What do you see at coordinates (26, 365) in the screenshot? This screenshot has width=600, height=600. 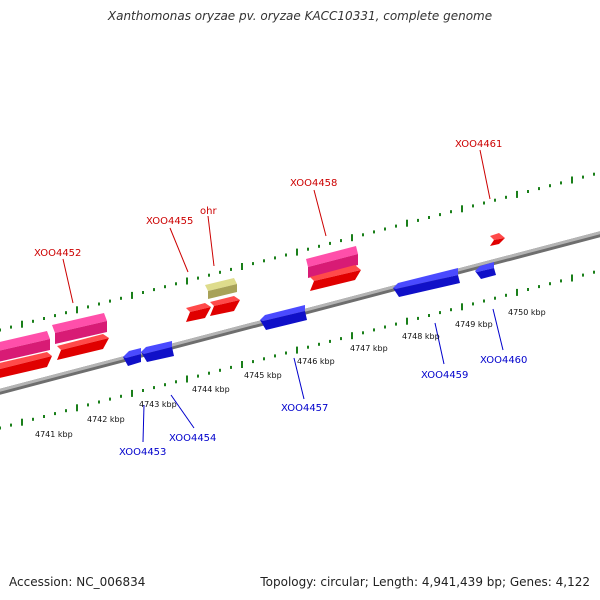 I see `gene-xoo4451-red` at bounding box center [26, 365].